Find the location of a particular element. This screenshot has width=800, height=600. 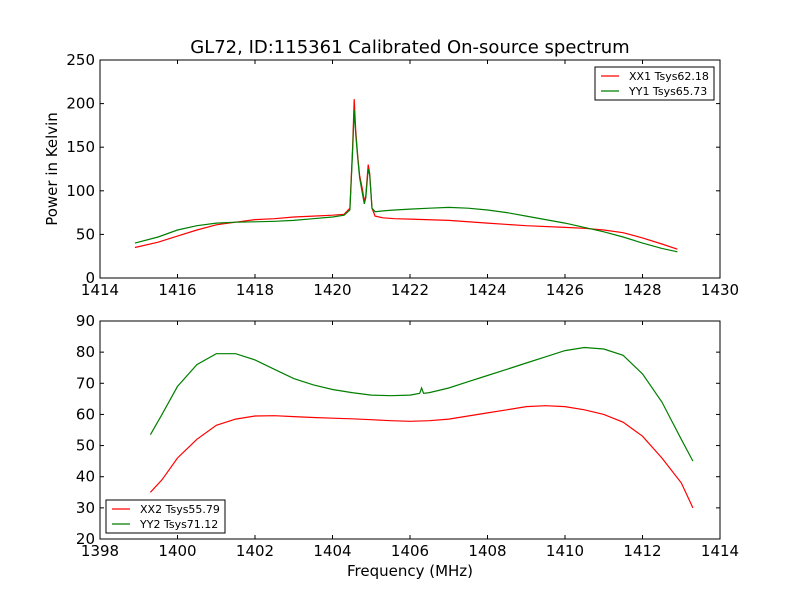

legend-label: XX2 Tsys55.79 is located at coordinates (180, 509).